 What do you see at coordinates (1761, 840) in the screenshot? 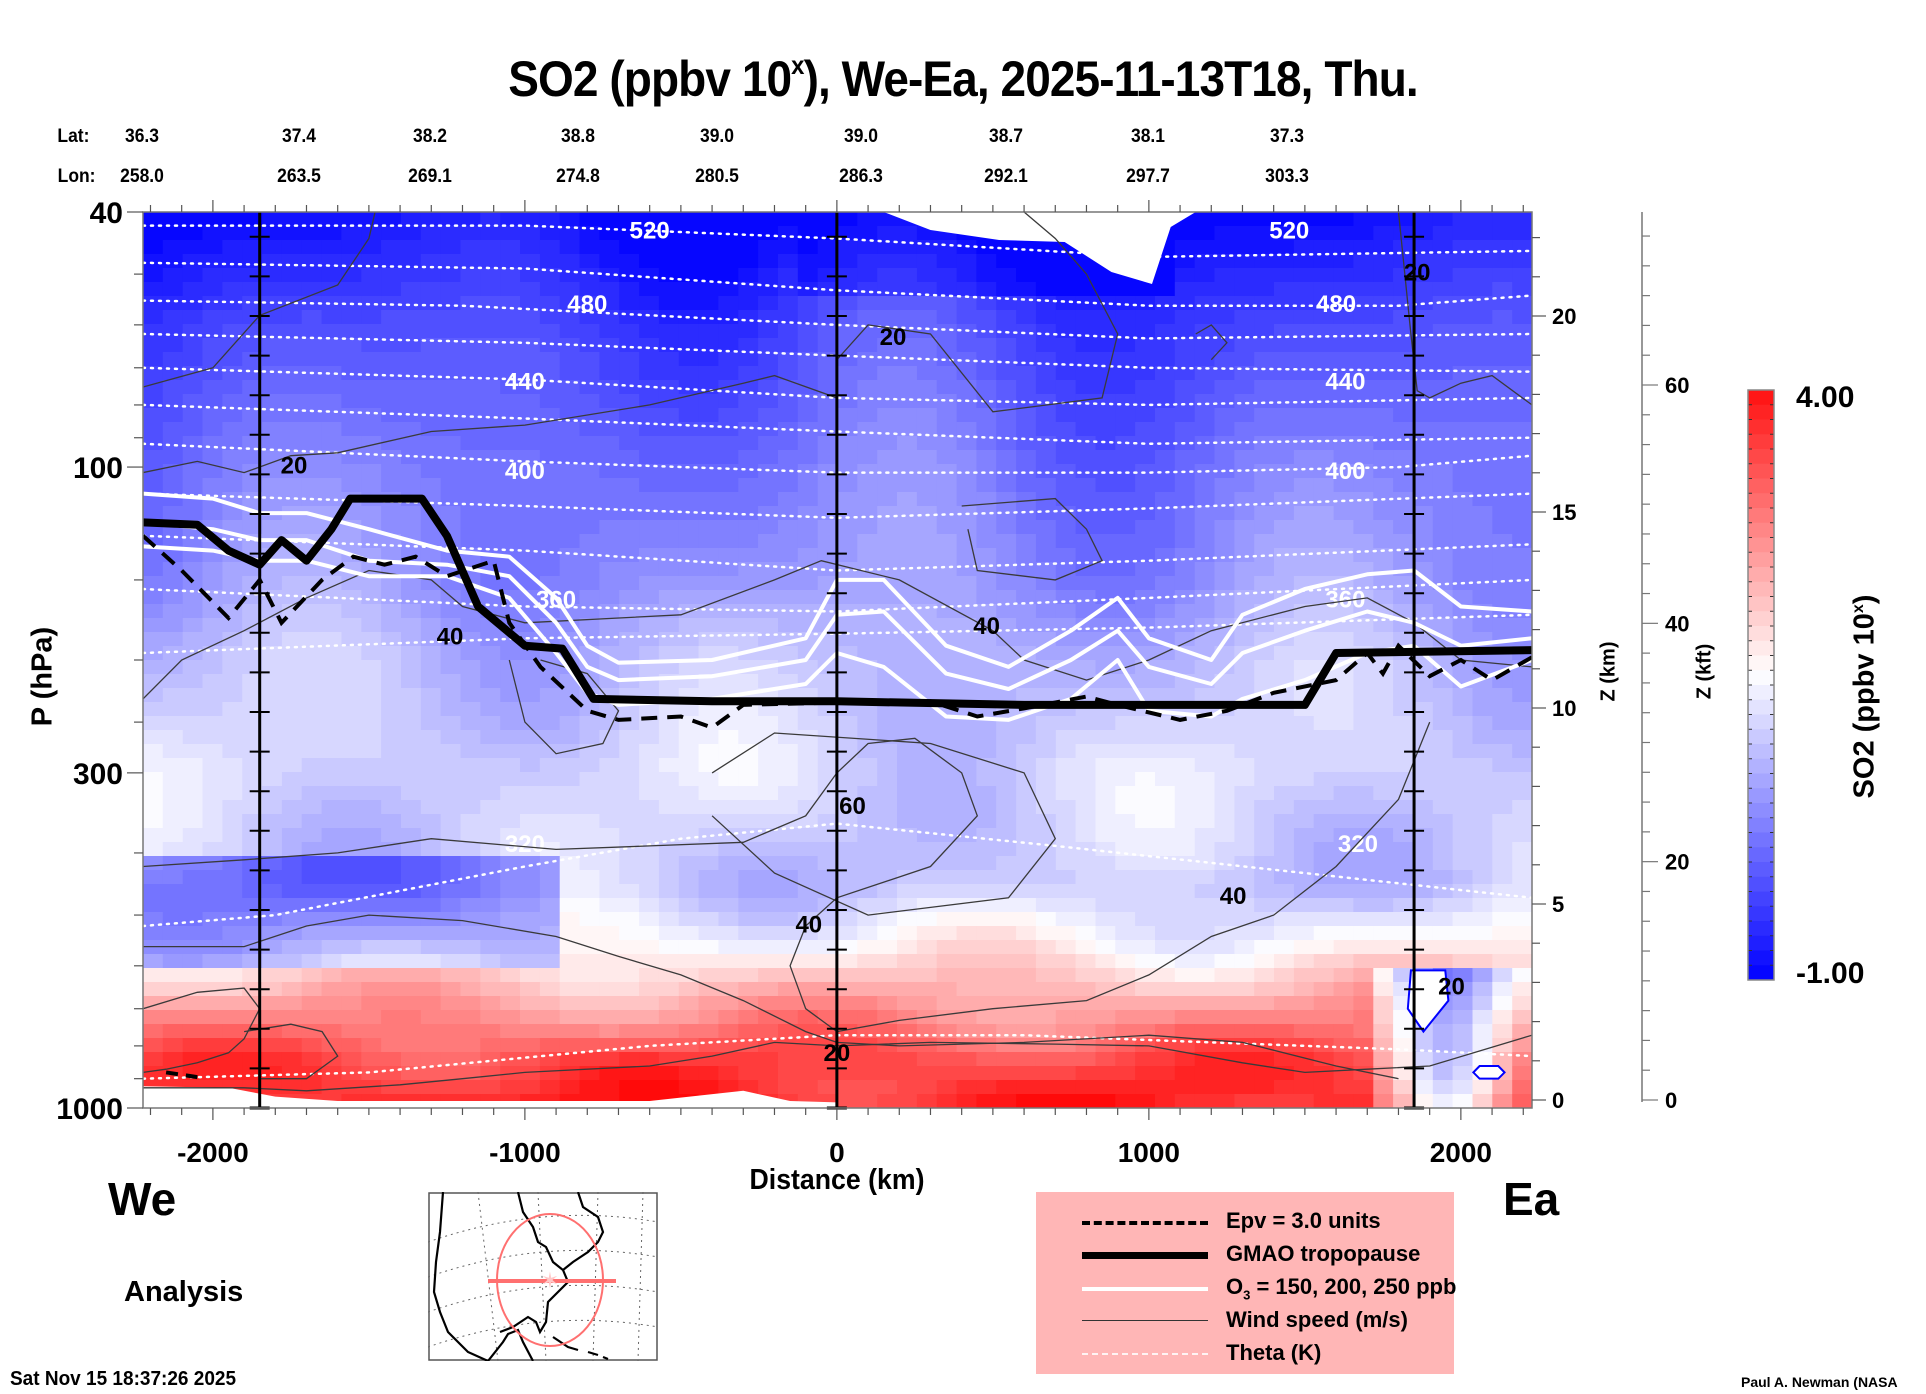
I see `colorbar-step` at bounding box center [1761, 840].